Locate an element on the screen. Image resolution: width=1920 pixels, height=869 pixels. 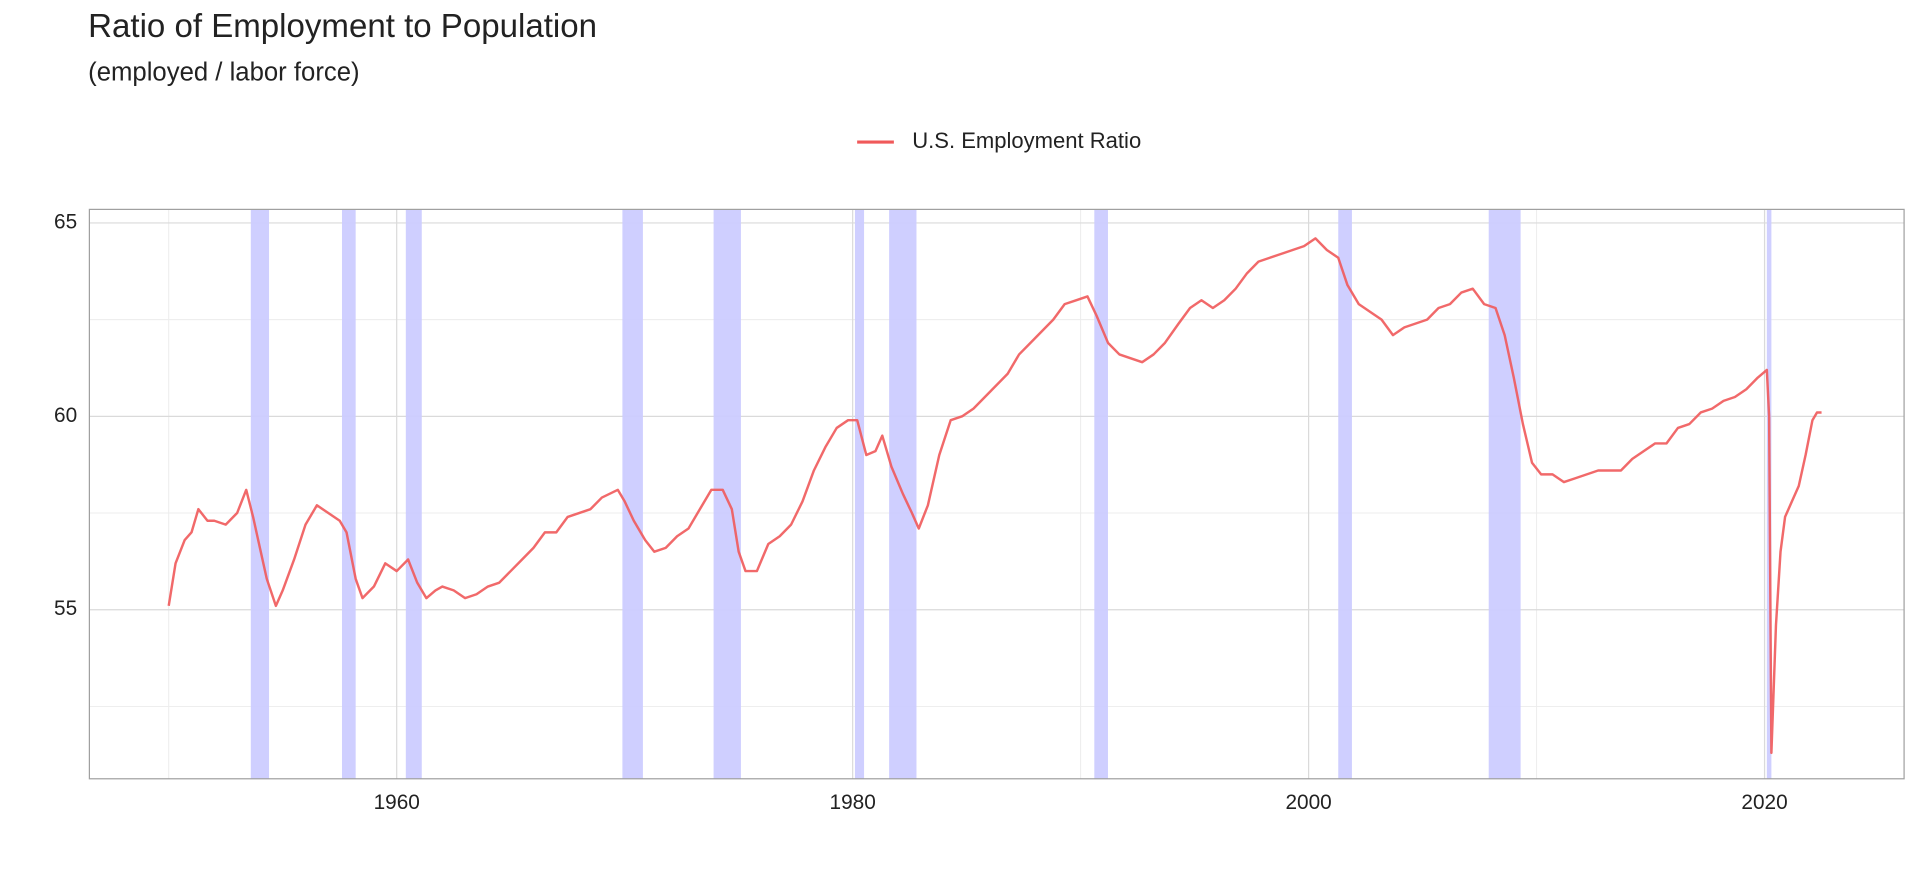
legend-label: U.S. Employment Ratio is located at coordinates (1026, 140).